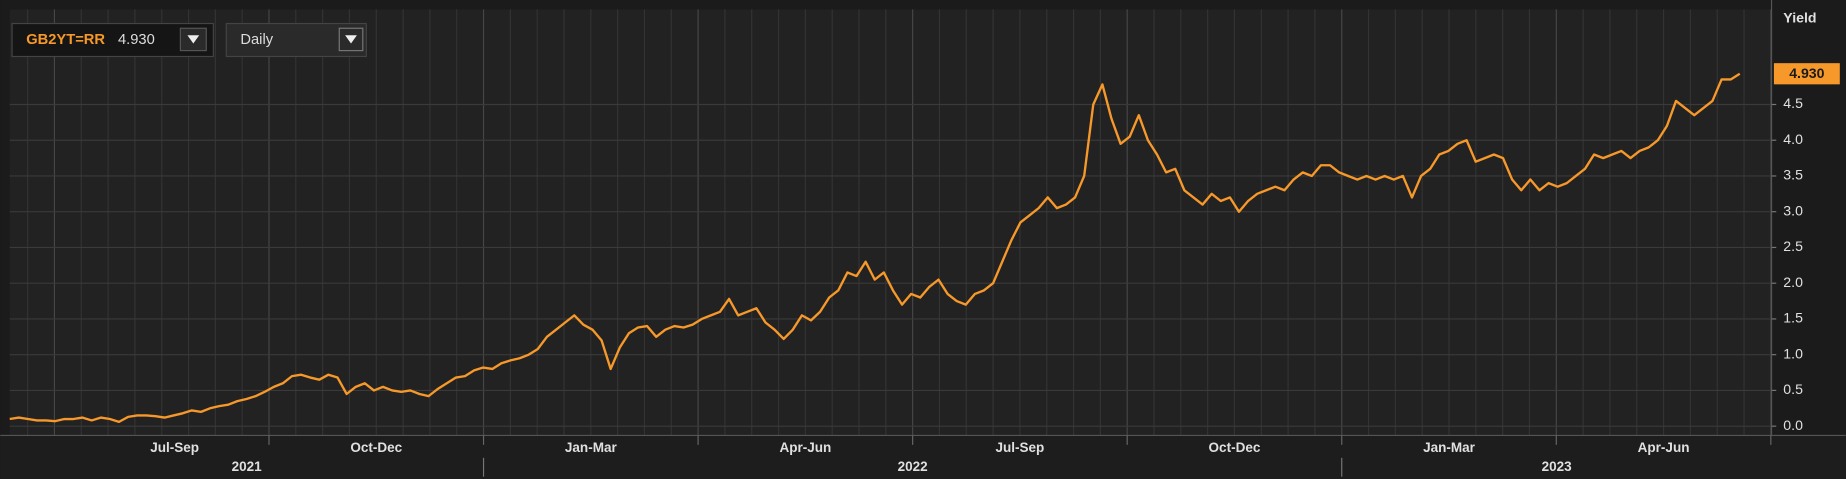  I want to click on last-value-badge, so click(1806, 74).